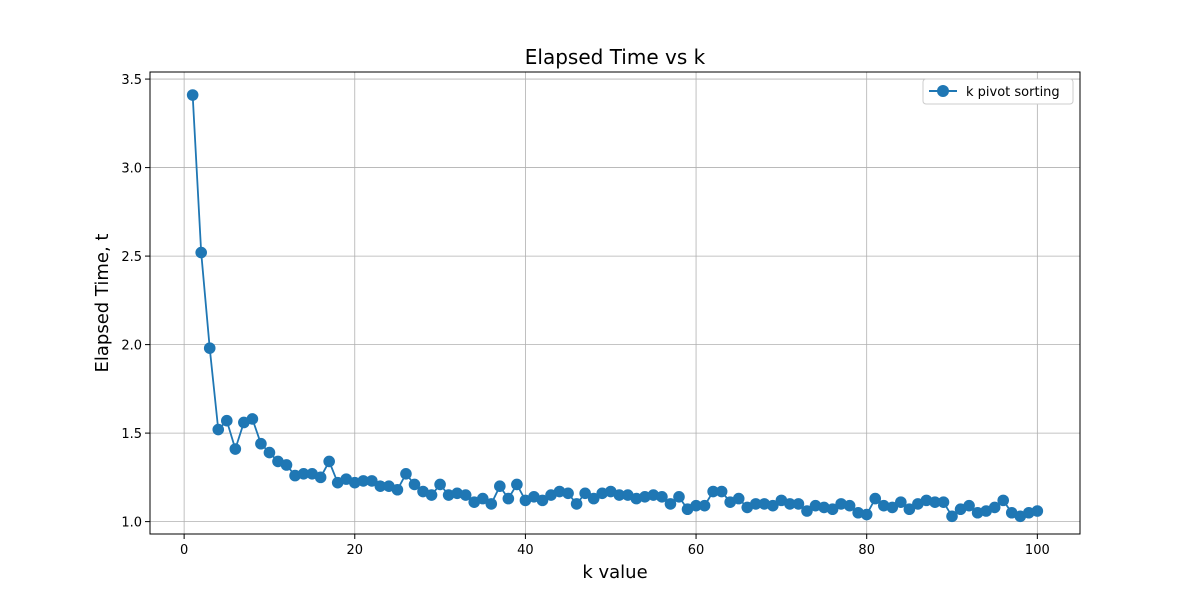 The height and width of the screenshot is (600, 1200). What do you see at coordinates (696, 550) in the screenshot?
I see `x-tick-label: 60` at bounding box center [696, 550].